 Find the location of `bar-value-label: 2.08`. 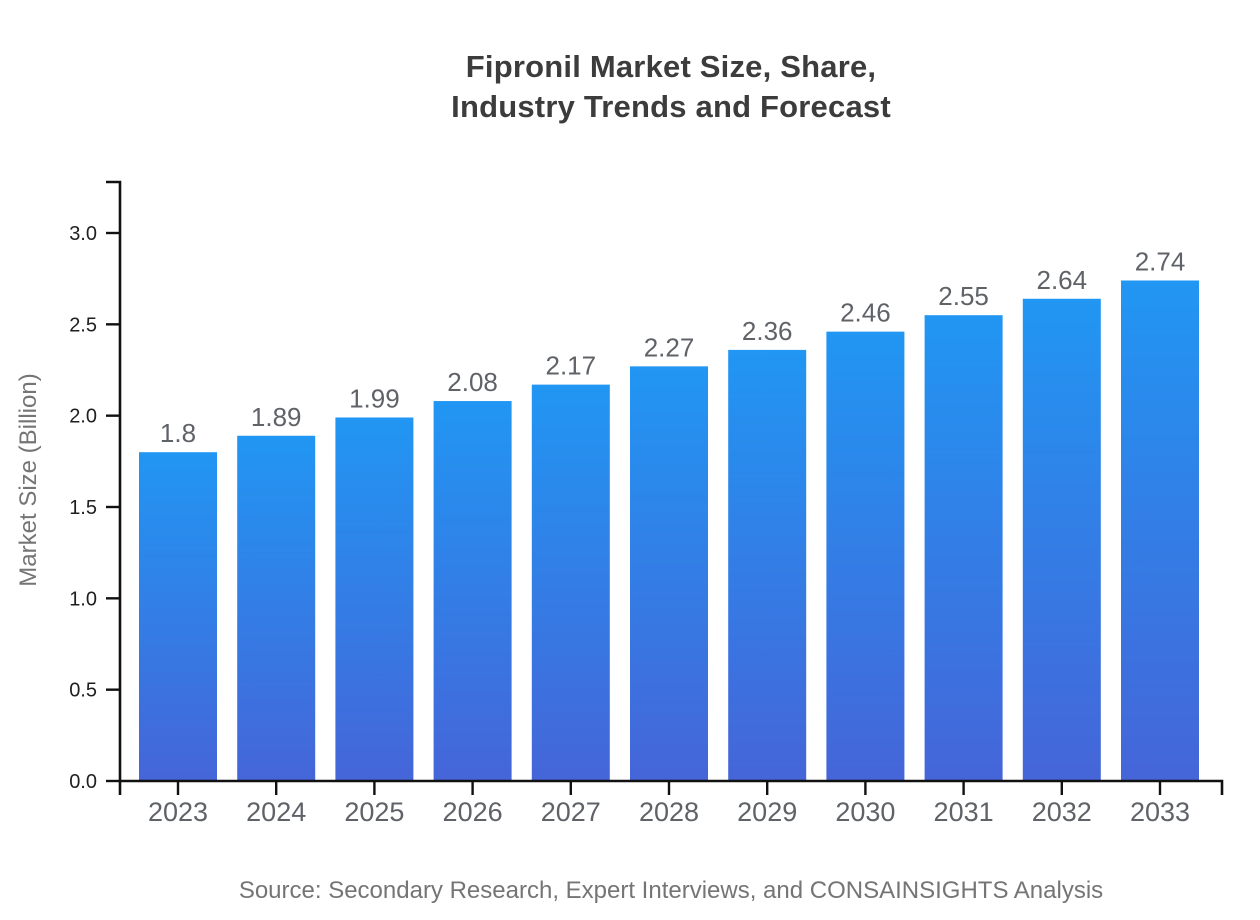

bar-value-label: 2.08 is located at coordinates (472, 382).